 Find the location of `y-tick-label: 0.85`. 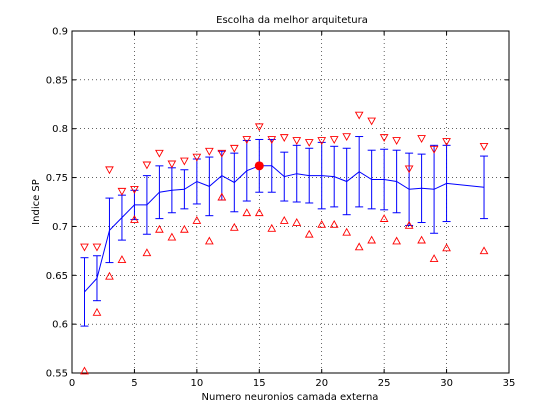

y-tick-label: 0.85 is located at coordinates (57, 80).